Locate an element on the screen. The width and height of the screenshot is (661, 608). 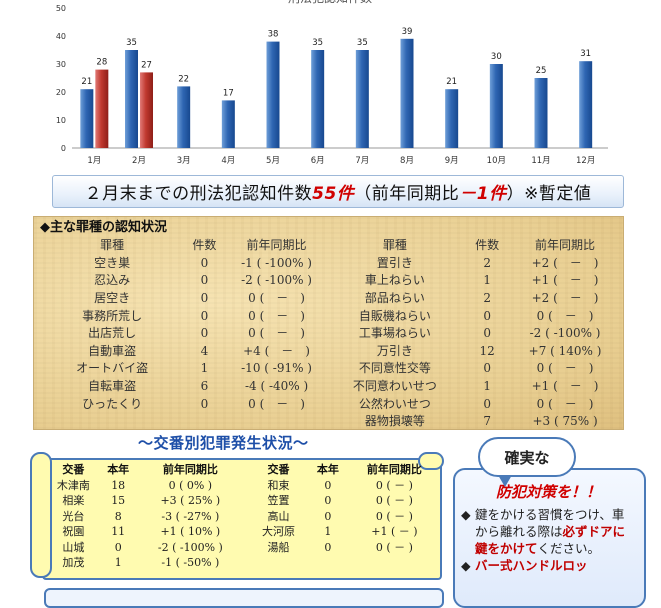
banner-diff: －1件 is located at coordinates (483, 194).